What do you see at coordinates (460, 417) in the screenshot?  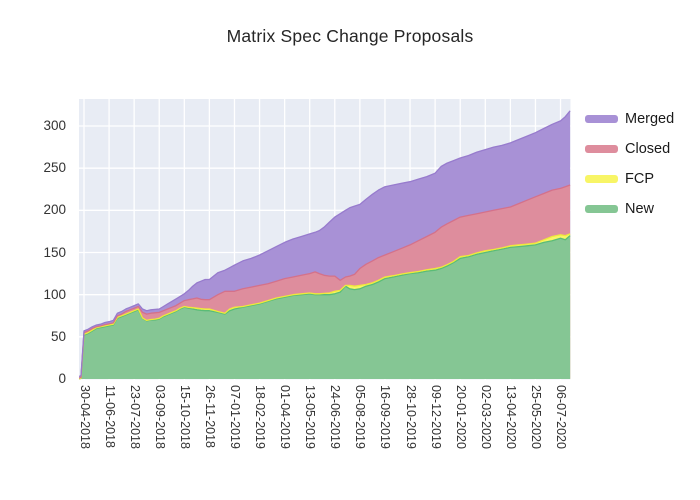 I see `x-tick-label: 20-01-2020` at bounding box center [460, 417].